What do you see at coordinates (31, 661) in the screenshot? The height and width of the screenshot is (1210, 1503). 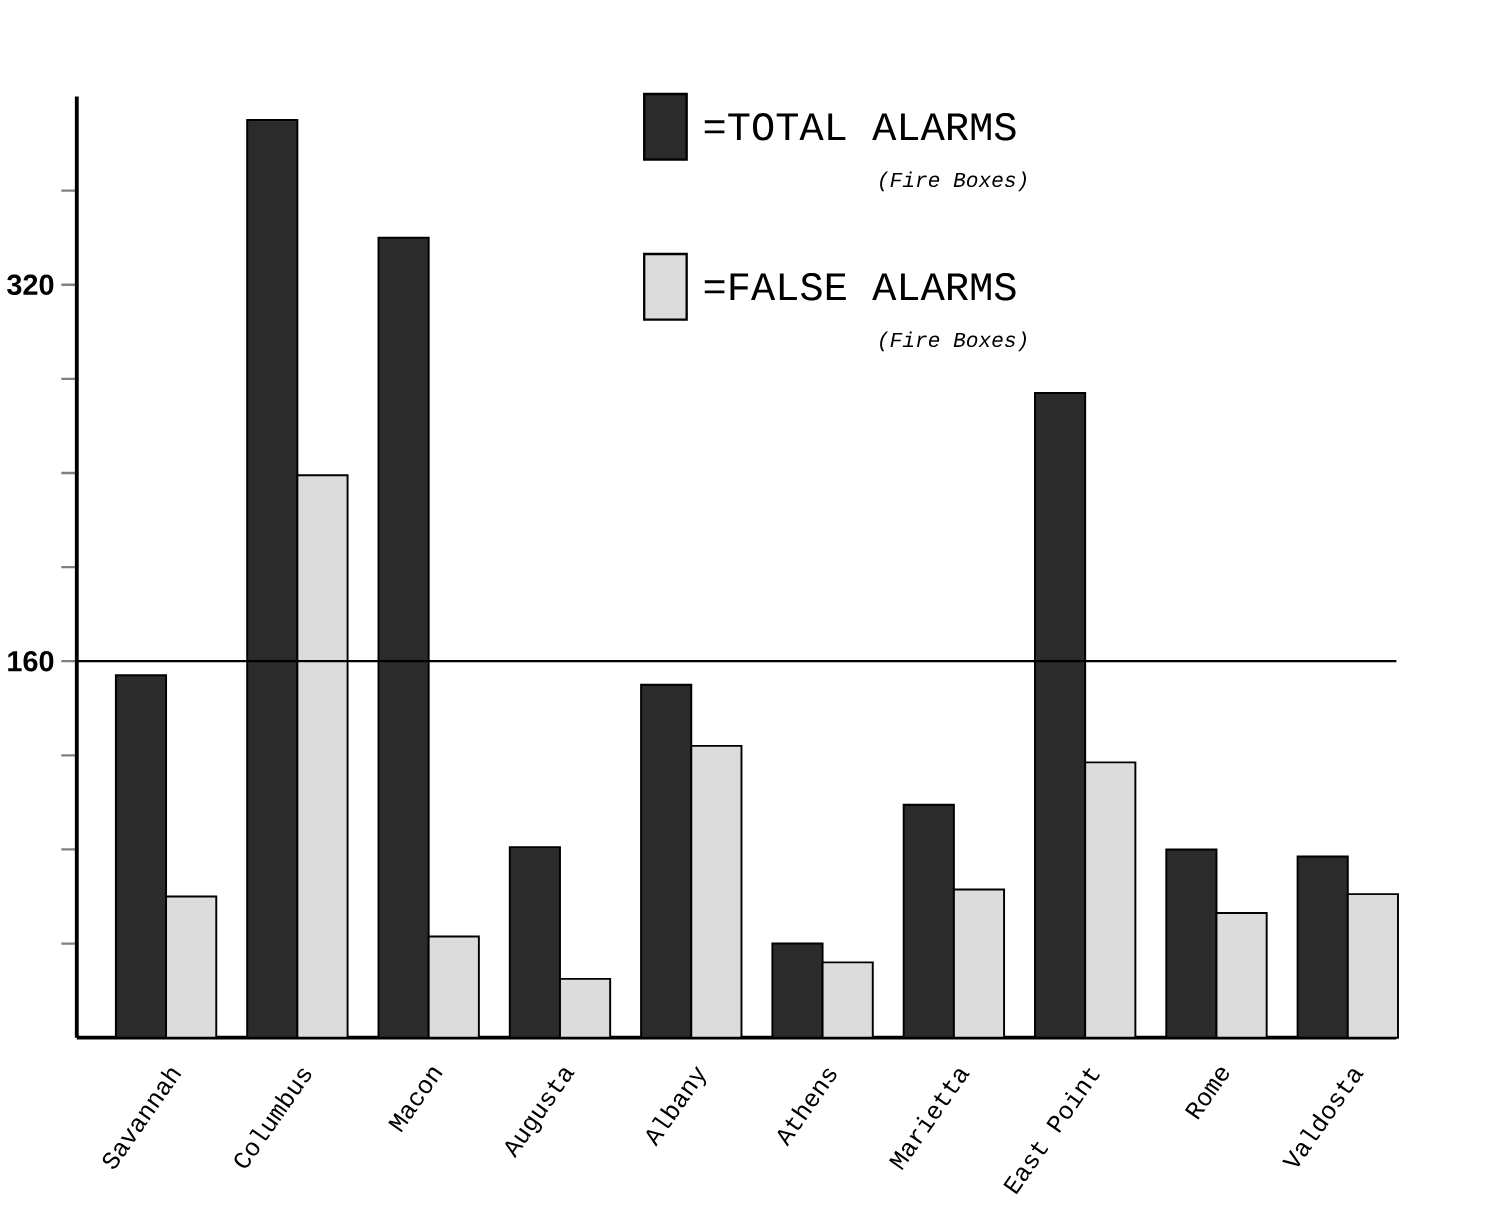 I see `y-tick-label: 160` at bounding box center [31, 661].